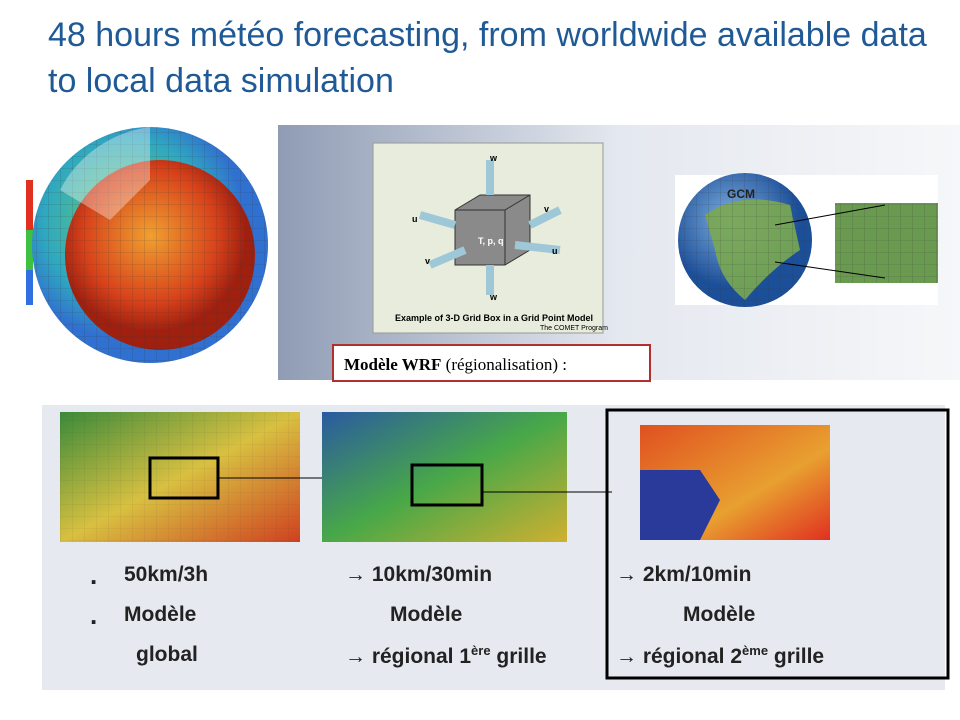  Describe the element at coordinates (755, 650) in the screenshot. I see `cell-superscript: ème` at that location.